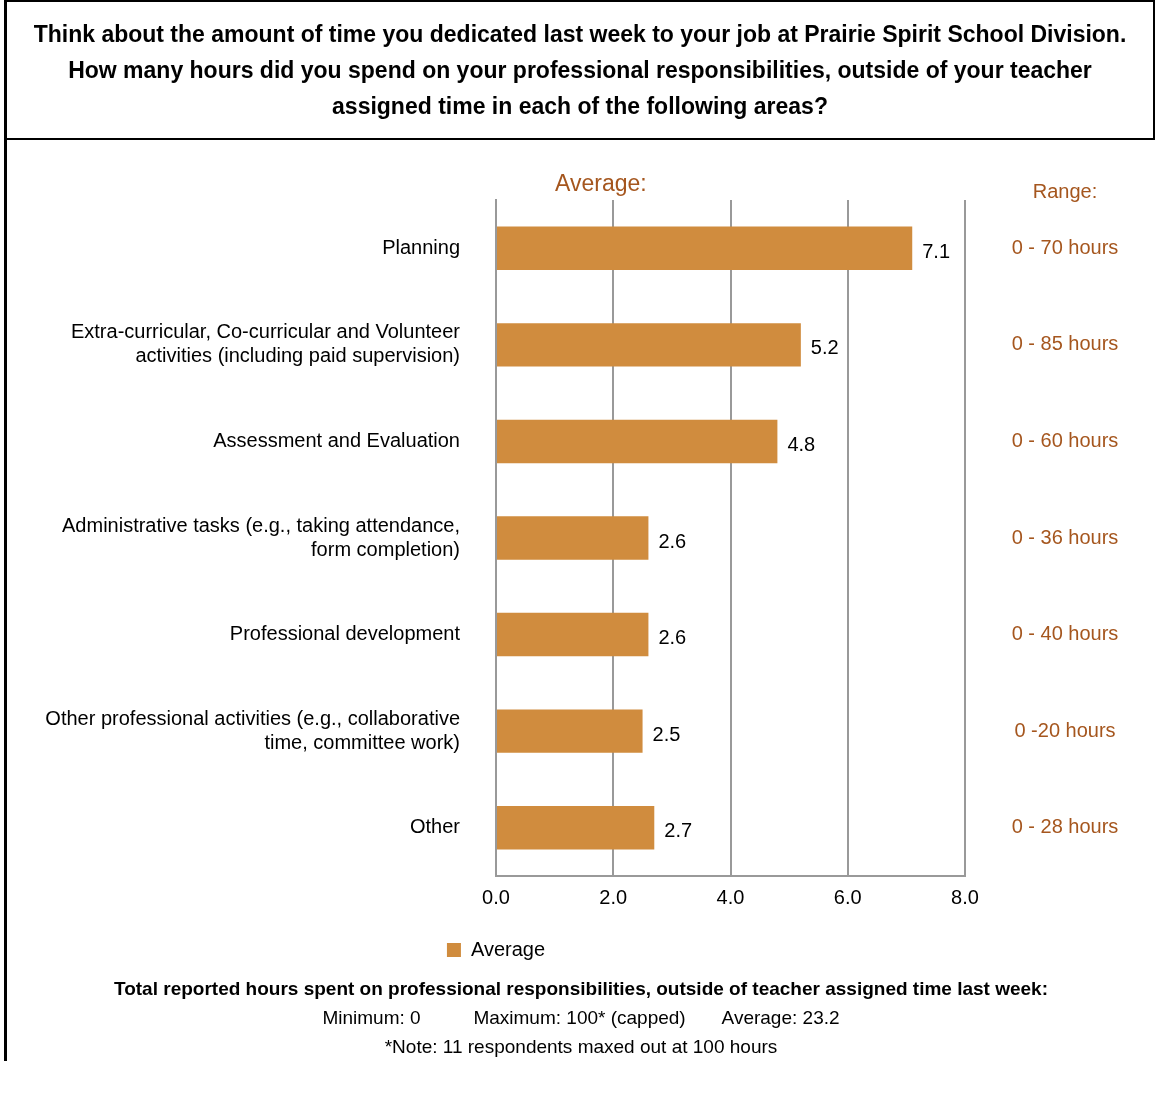 This screenshot has width=1156, height=1097. Describe the element at coordinates (965, 896) in the screenshot. I see `x-tick-label: 8.0` at that location.